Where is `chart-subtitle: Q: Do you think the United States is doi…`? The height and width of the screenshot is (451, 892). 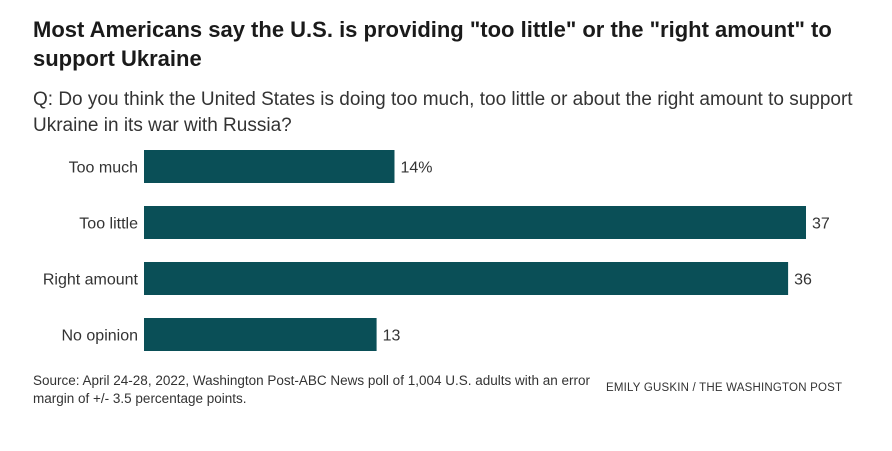 chart-subtitle: Q: Do you think the United States is doi… is located at coordinates (443, 112).